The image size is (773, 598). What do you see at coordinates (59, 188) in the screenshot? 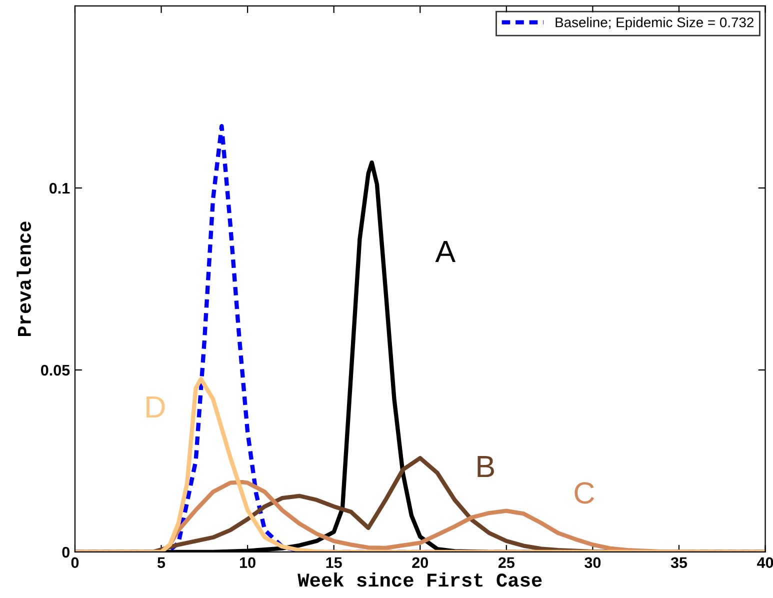
I see `y-tick-label: 0.1` at bounding box center [59, 188].